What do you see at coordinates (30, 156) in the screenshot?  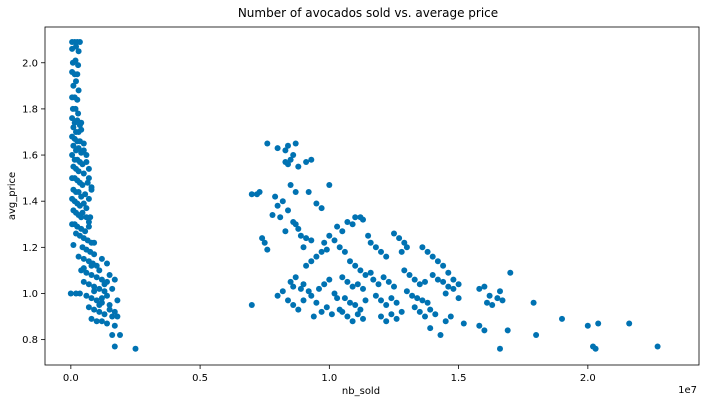 I see `y-tick-label: 1.6` at bounding box center [30, 156].